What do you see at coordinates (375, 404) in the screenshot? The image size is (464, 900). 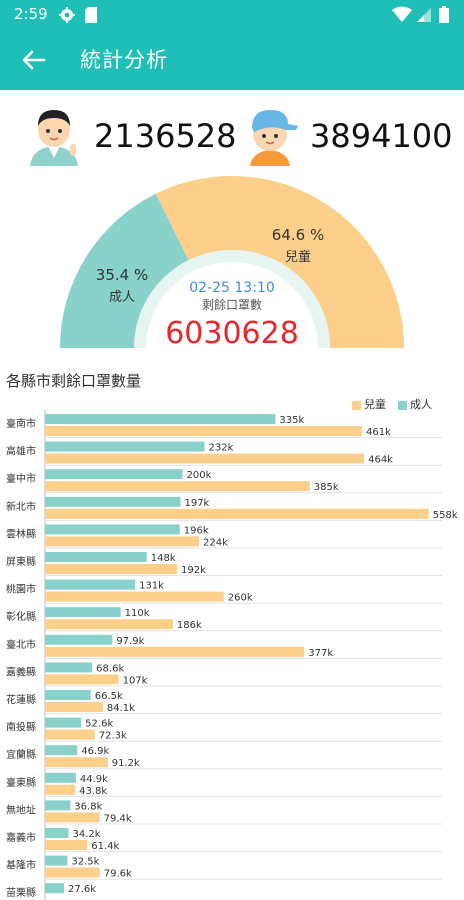 I see `legend-child-label: 兒童` at bounding box center [375, 404].